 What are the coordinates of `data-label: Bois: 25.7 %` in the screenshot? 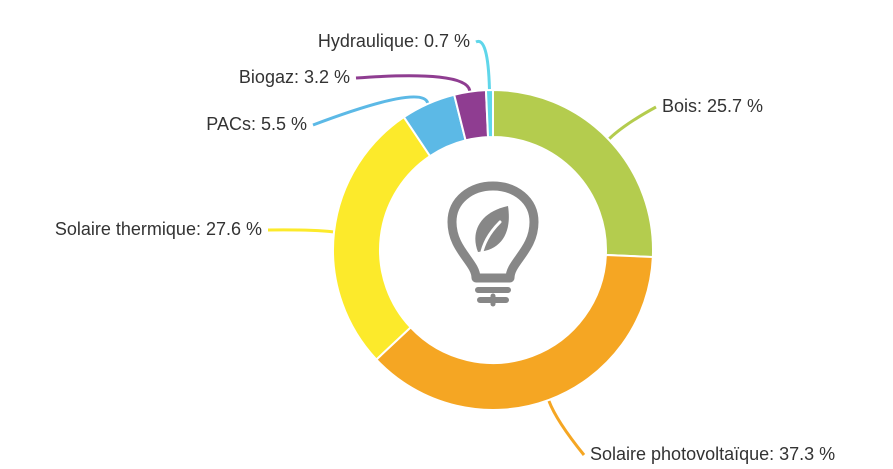 It's located at (712, 106).